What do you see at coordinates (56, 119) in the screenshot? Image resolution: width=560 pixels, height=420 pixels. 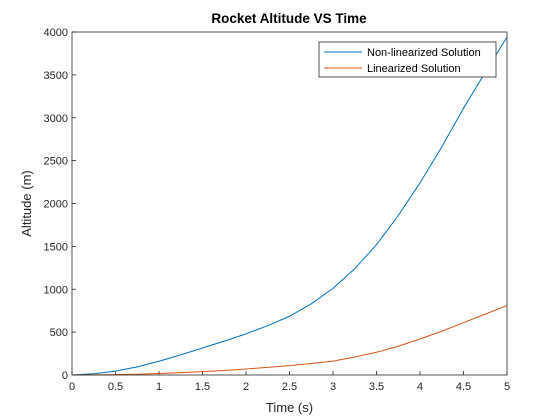 I see `y-tick-label: 3000` at bounding box center [56, 119].